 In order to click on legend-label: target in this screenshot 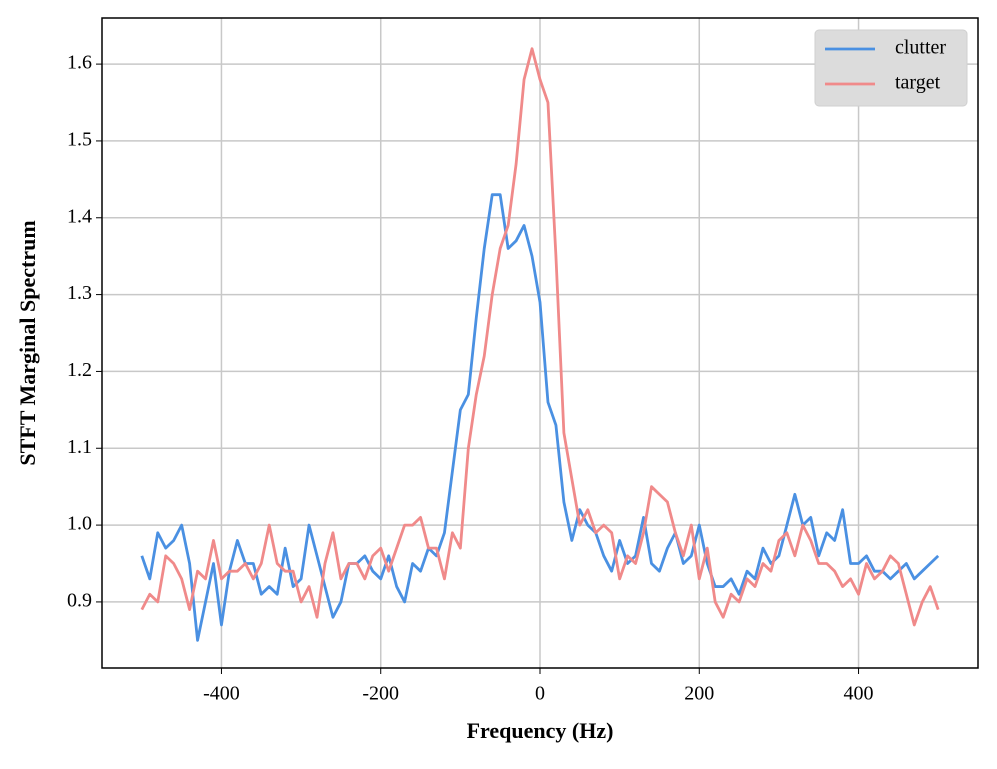, I will do `click(918, 83)`.